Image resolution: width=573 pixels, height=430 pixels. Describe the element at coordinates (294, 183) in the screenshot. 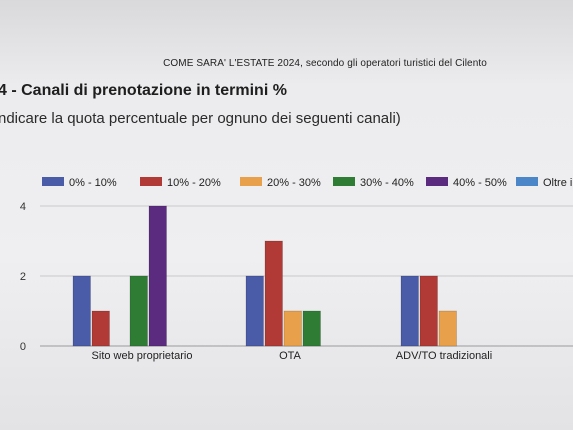

I see `legend-label: 20% - 30%` at that location.